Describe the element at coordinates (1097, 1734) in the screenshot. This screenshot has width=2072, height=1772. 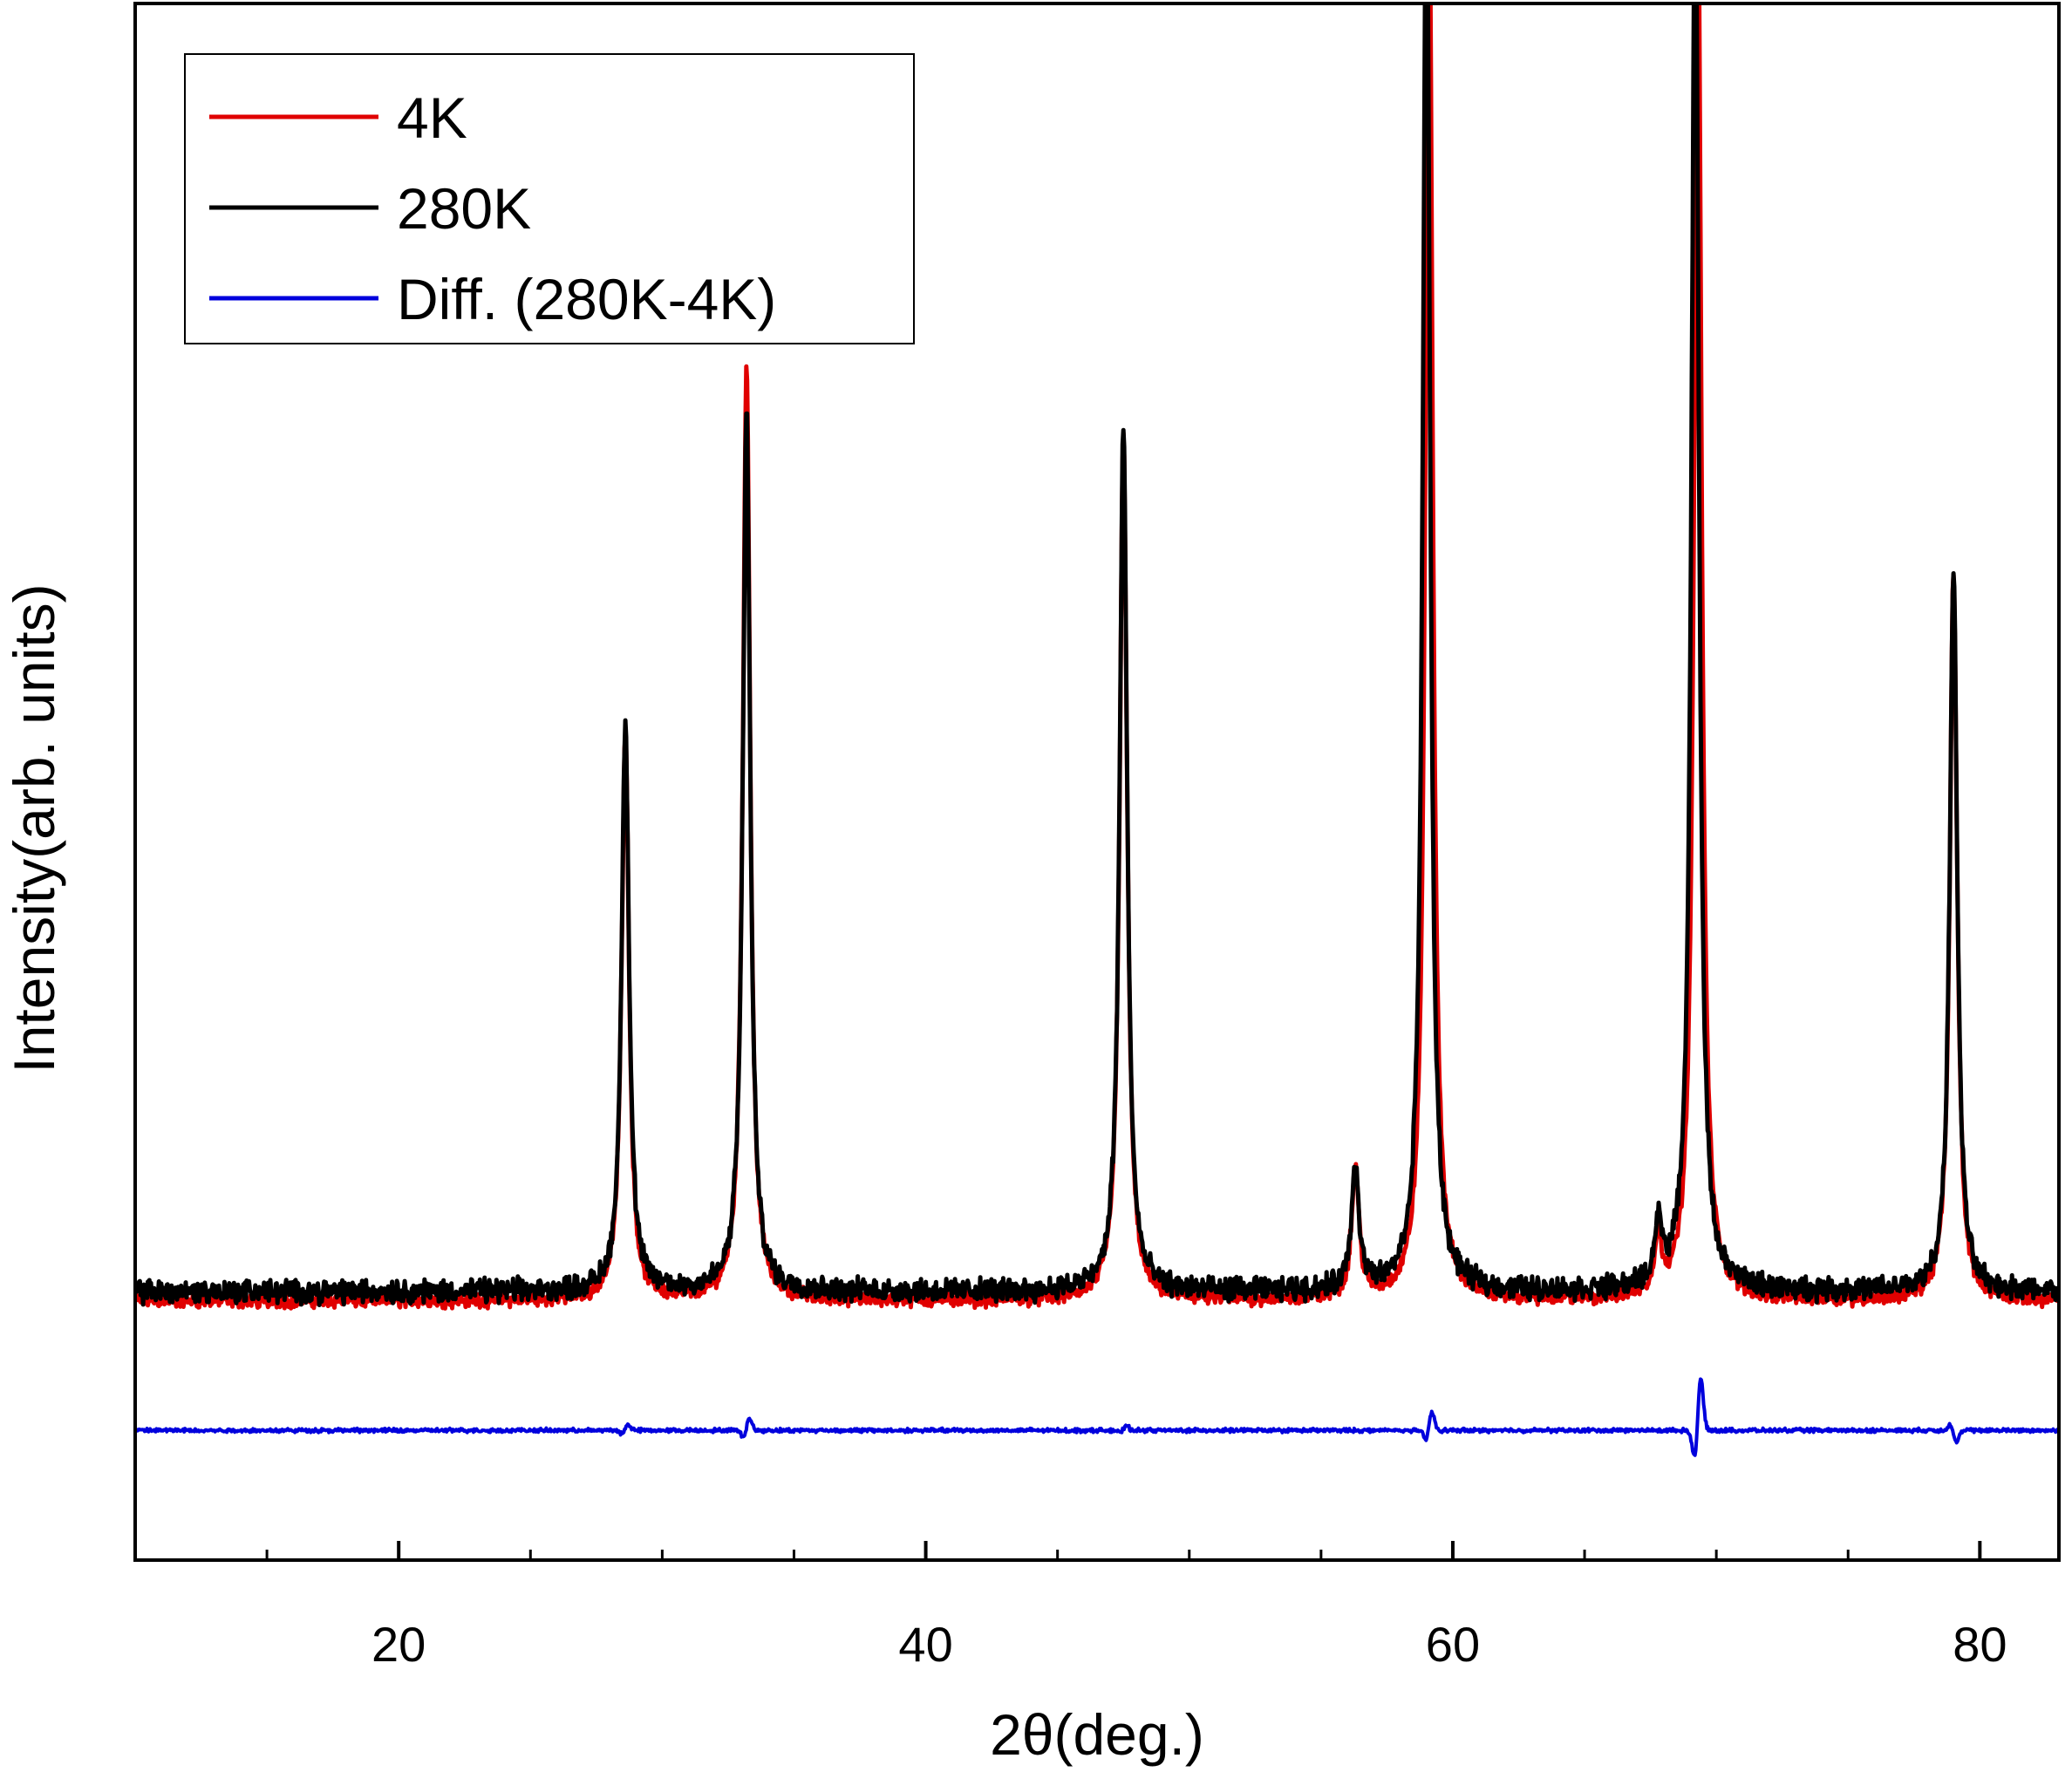
I see `x-axis-title: 2θ(deg.)` at that location.